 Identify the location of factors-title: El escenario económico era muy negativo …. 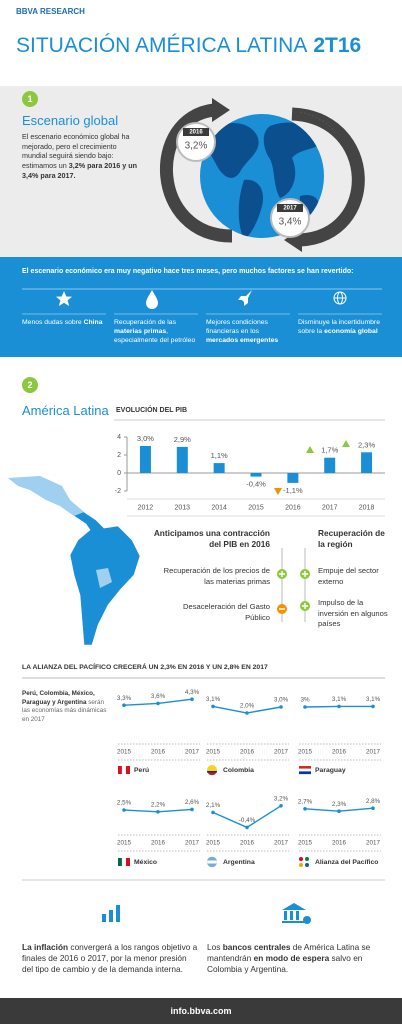
(188, 271).